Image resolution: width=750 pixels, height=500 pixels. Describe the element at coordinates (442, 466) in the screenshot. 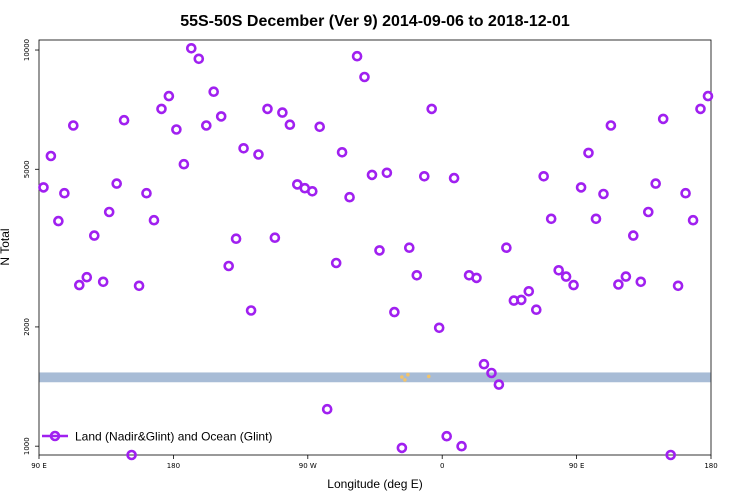

I see `x-tick-label: 0` at that location.